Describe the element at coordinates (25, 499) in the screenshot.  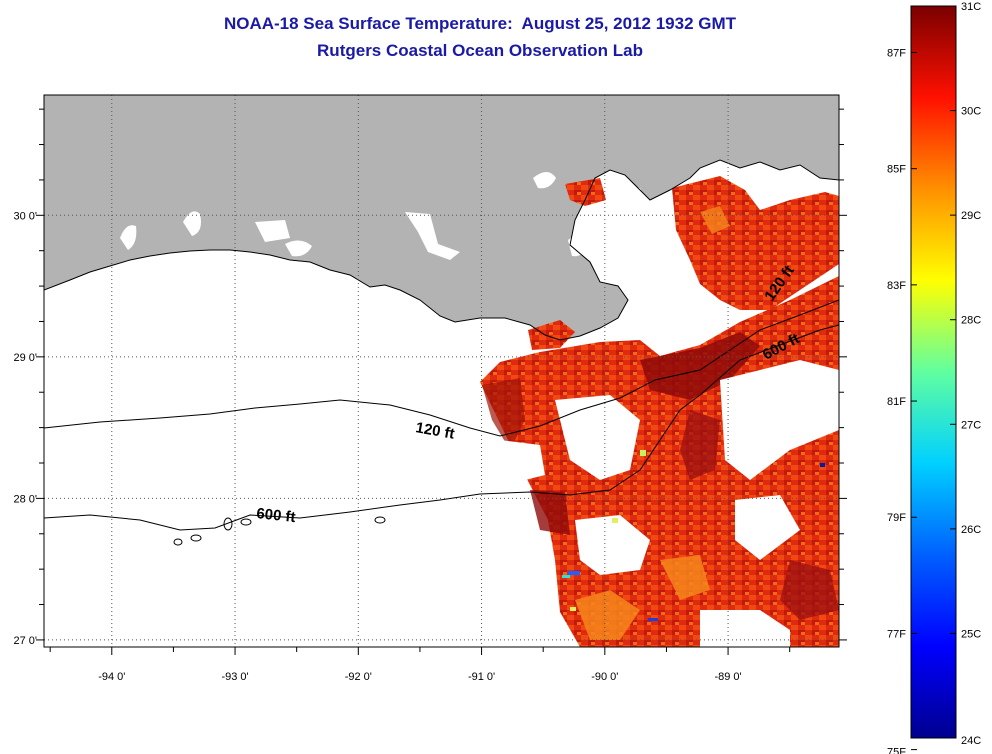
I see `lat-tick-label: 28 0'` at that location.